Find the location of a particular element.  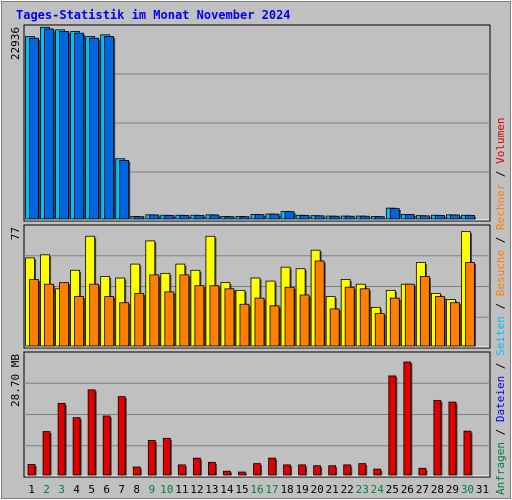

x-tick-label-day-29: 29 is located at coordinates (452, 489).